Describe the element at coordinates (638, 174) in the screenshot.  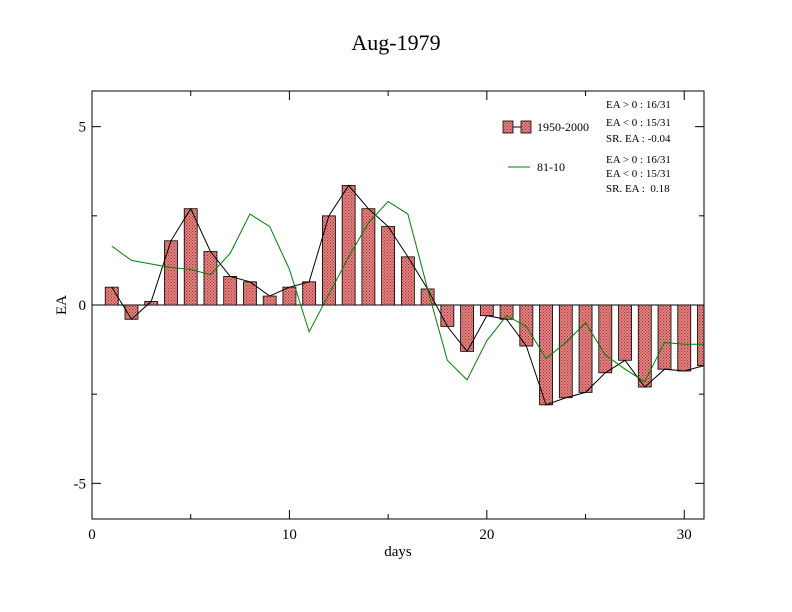
I see `stat-set2-negative: EA < 0 : 15/31` at that location.